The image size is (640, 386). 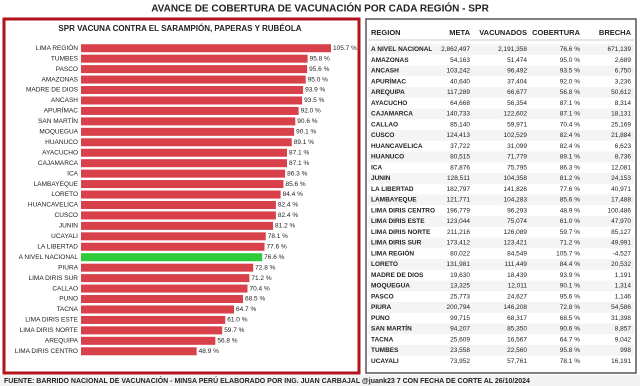 I want to click on table-cell: 56,354, so click(x=517, y=103).